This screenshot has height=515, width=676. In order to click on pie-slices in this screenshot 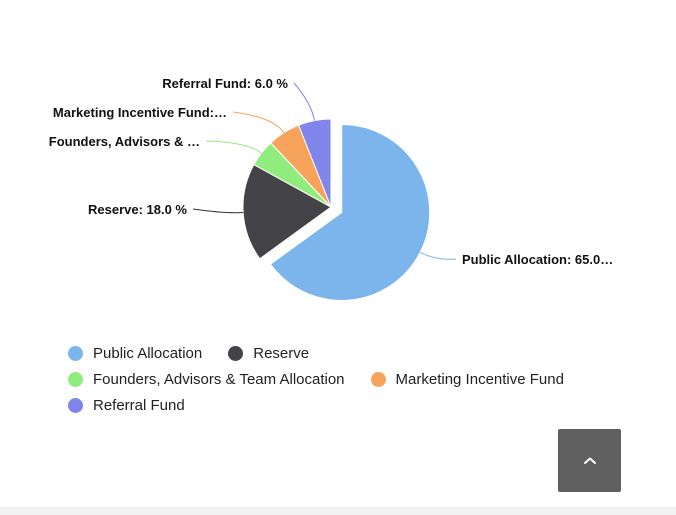, I will do `click(336, 209)`.